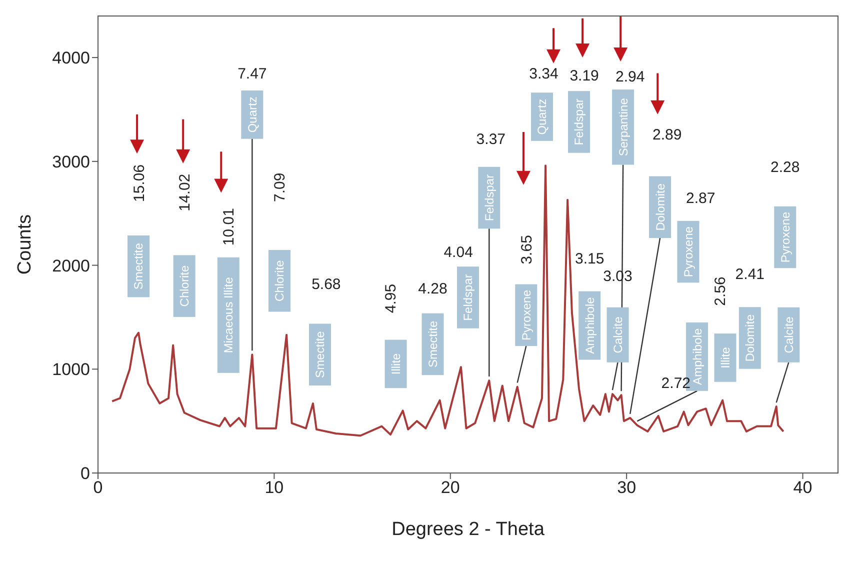 This screenshot has width=857, height=561. I want to click on annotation: Micaeous Illite, so click(229, 315).